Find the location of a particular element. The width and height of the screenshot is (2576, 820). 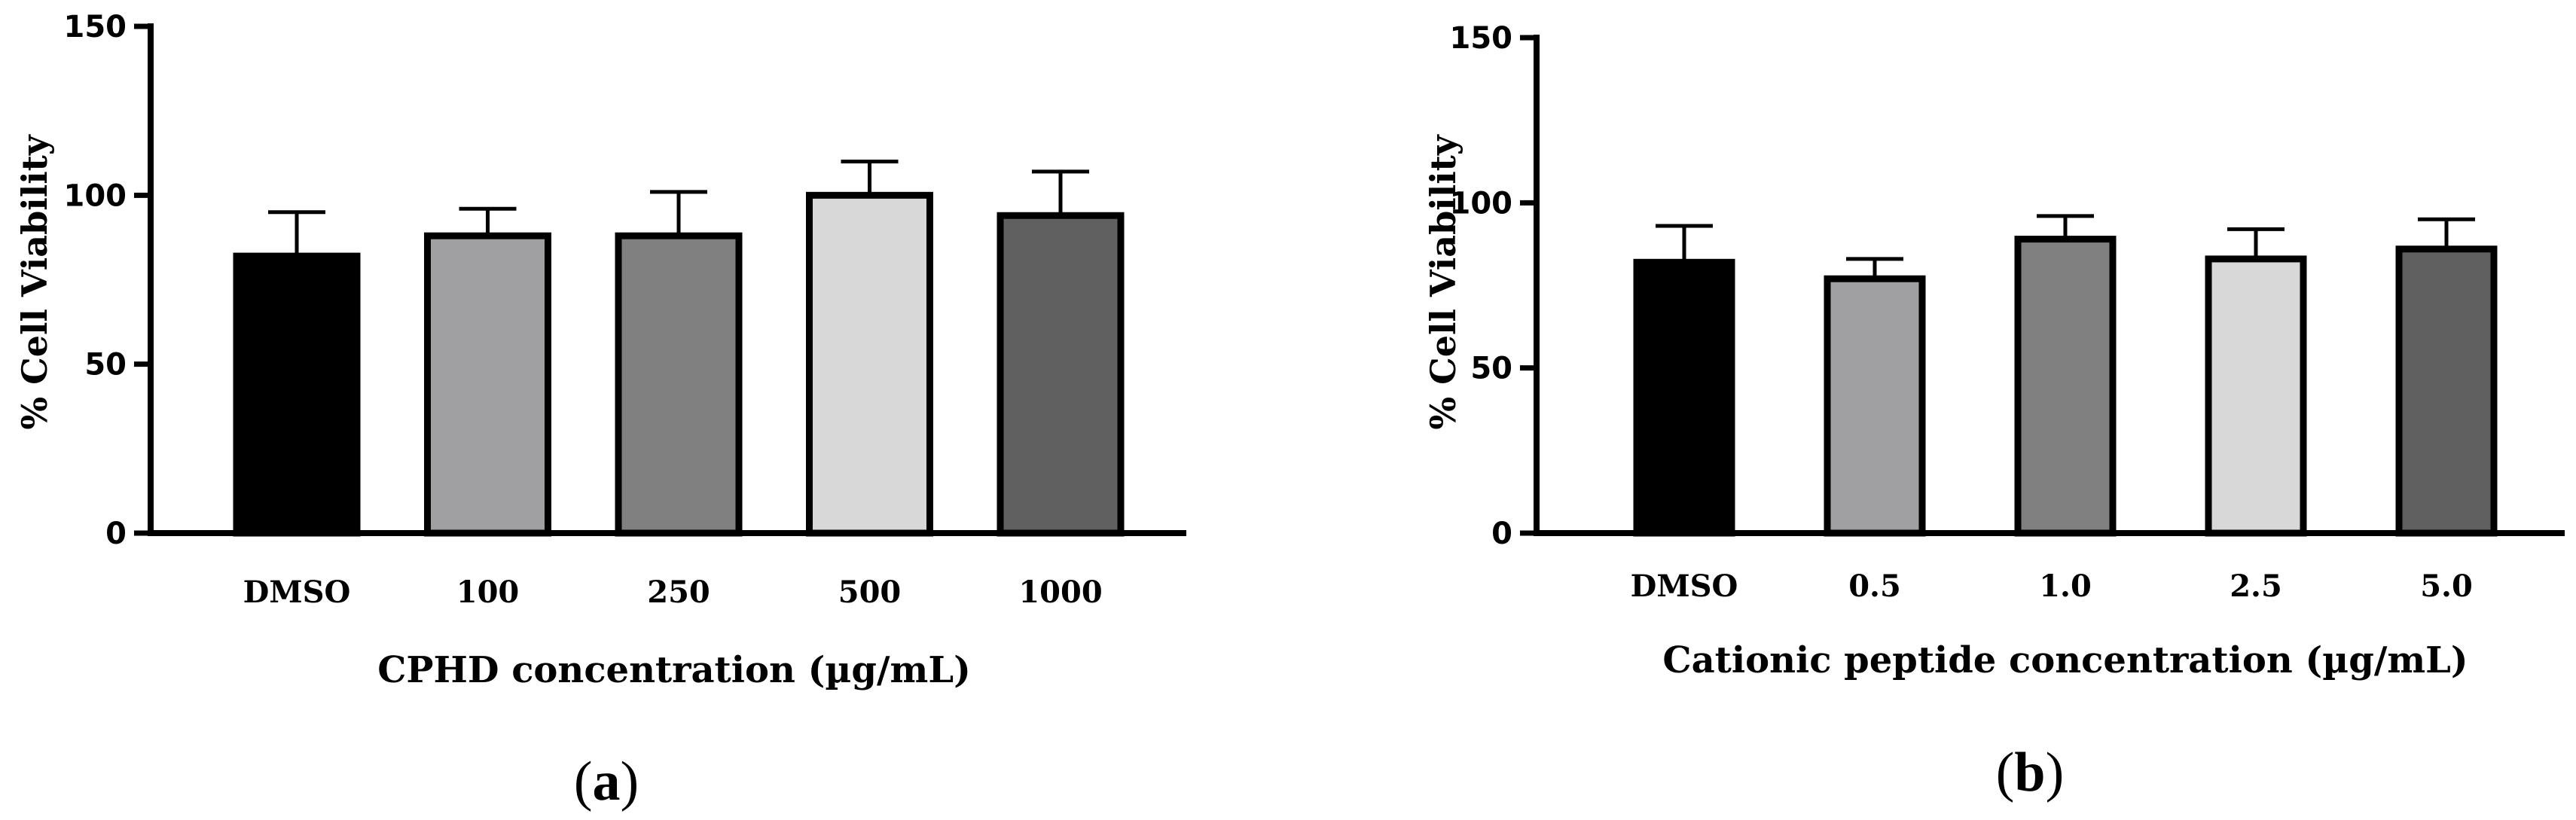

panel-letter-a: a is located at coordinates (607, 781).